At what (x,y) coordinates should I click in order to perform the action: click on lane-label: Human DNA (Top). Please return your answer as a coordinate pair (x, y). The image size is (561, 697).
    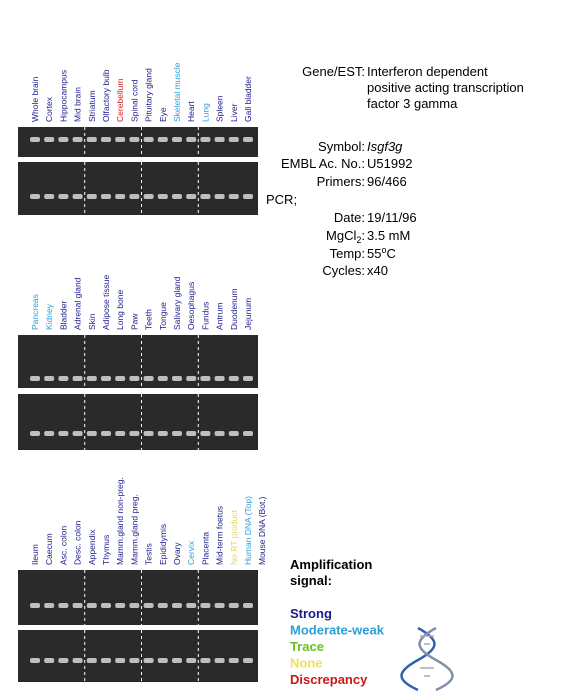
    Looking at the image, I should click on (248, 530).